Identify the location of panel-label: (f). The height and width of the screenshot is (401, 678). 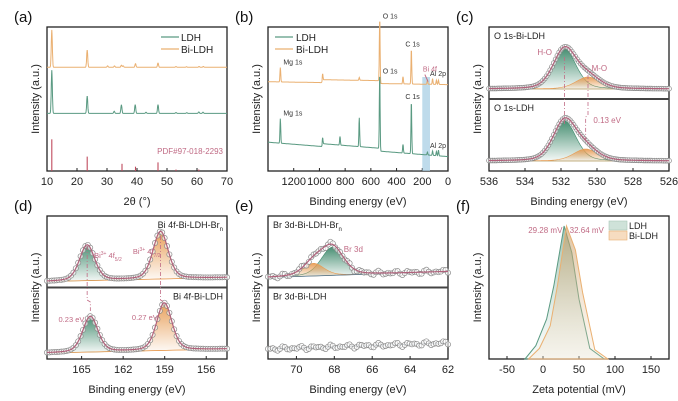
(463, 206).